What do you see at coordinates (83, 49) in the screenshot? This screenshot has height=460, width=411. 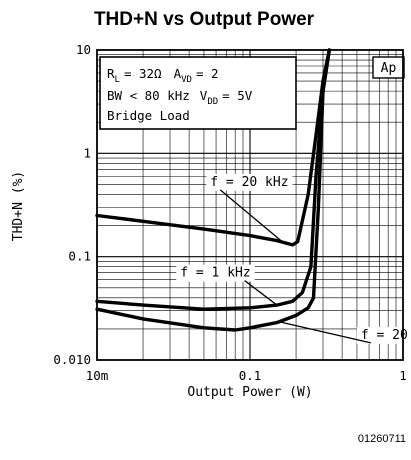 I see `y-tick-label: 10` at bounding box center [83, 49].